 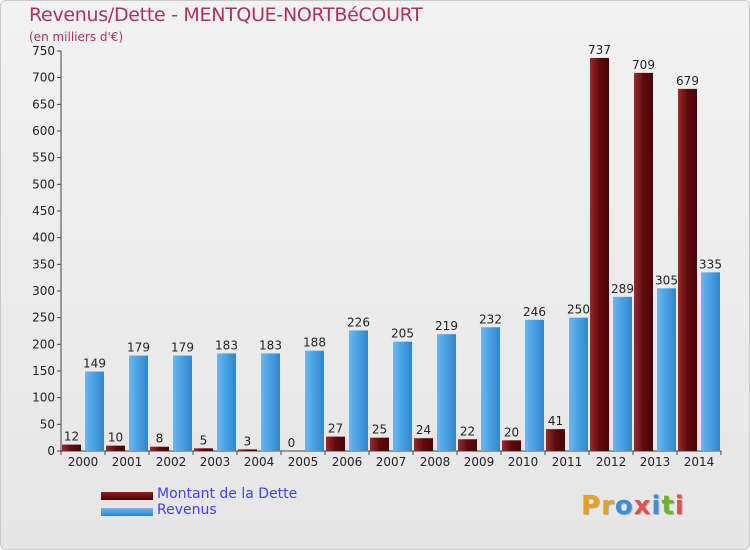 I want to click on value-label-dette: 737, so click(x=599, y=50).